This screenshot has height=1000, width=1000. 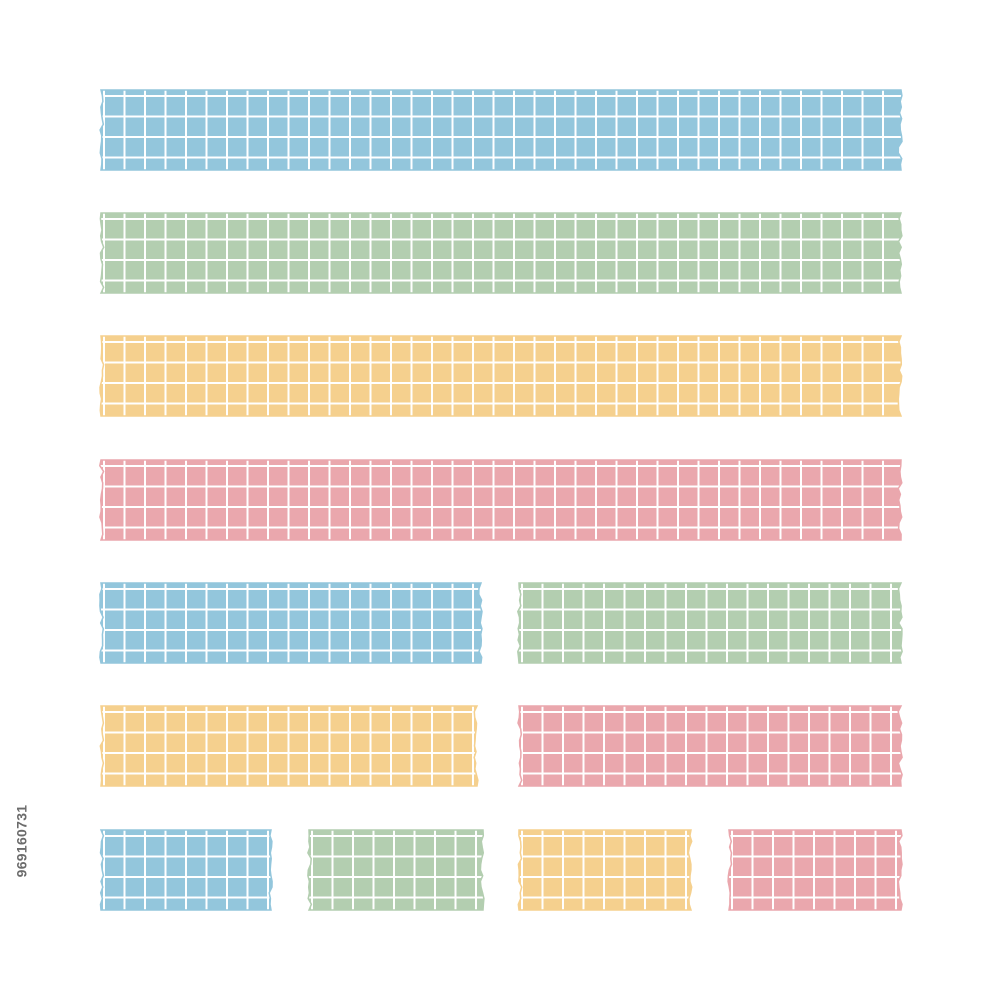 I want to click on tape-medium-yellow, so click(x=289, y=746).